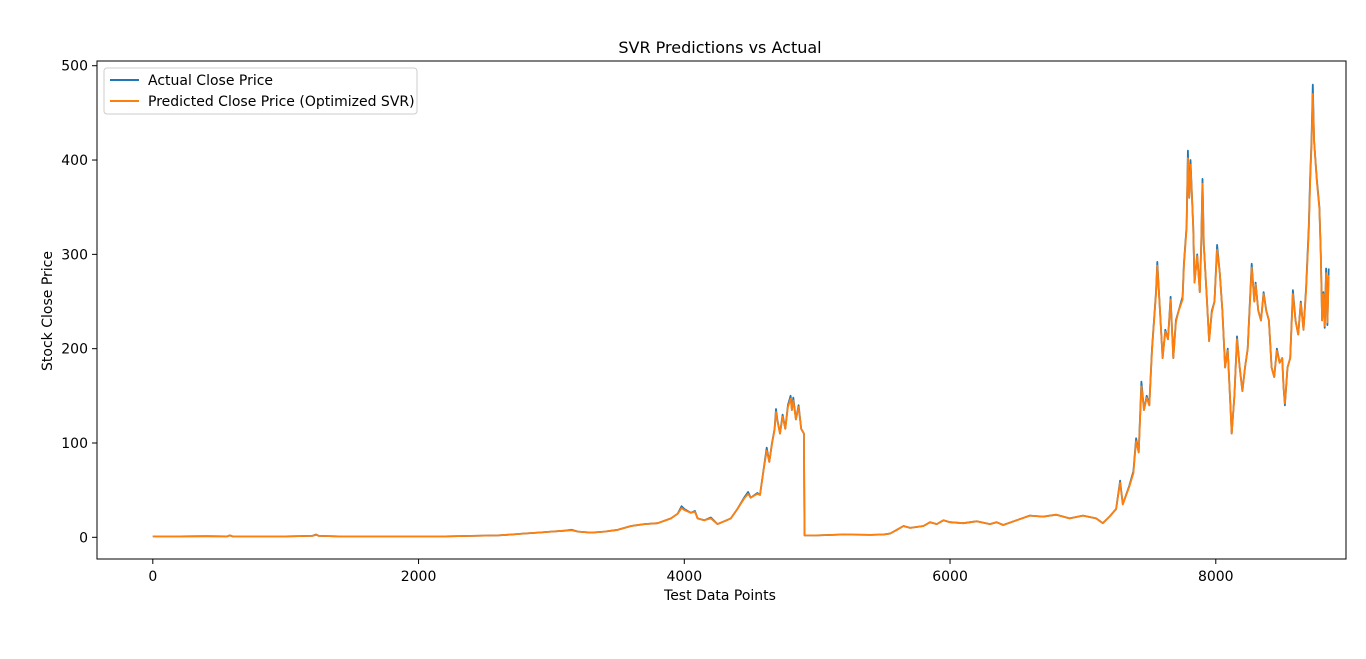  What do you see at coordinates (719, 596) in the screenshot?
I see `x-axis-label: Test Data Points` at bounding box center [719, 596].